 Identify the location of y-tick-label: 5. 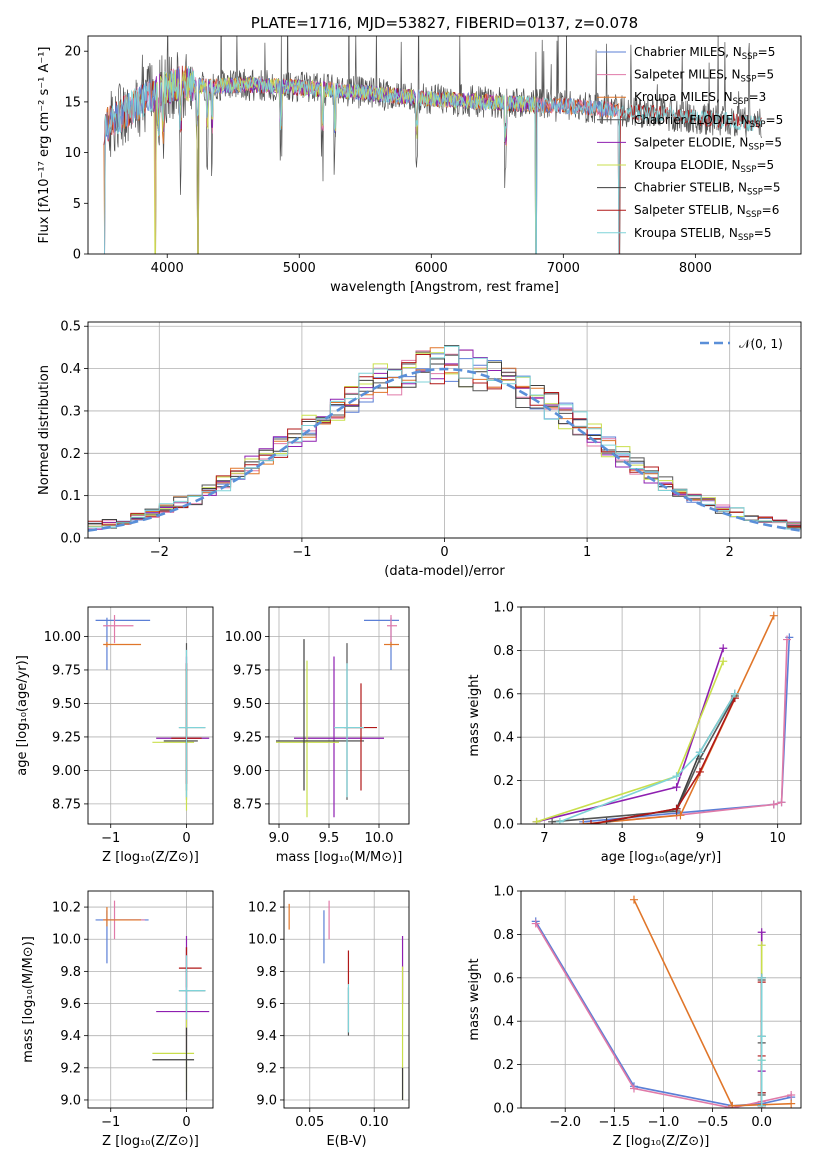
(77, 204).